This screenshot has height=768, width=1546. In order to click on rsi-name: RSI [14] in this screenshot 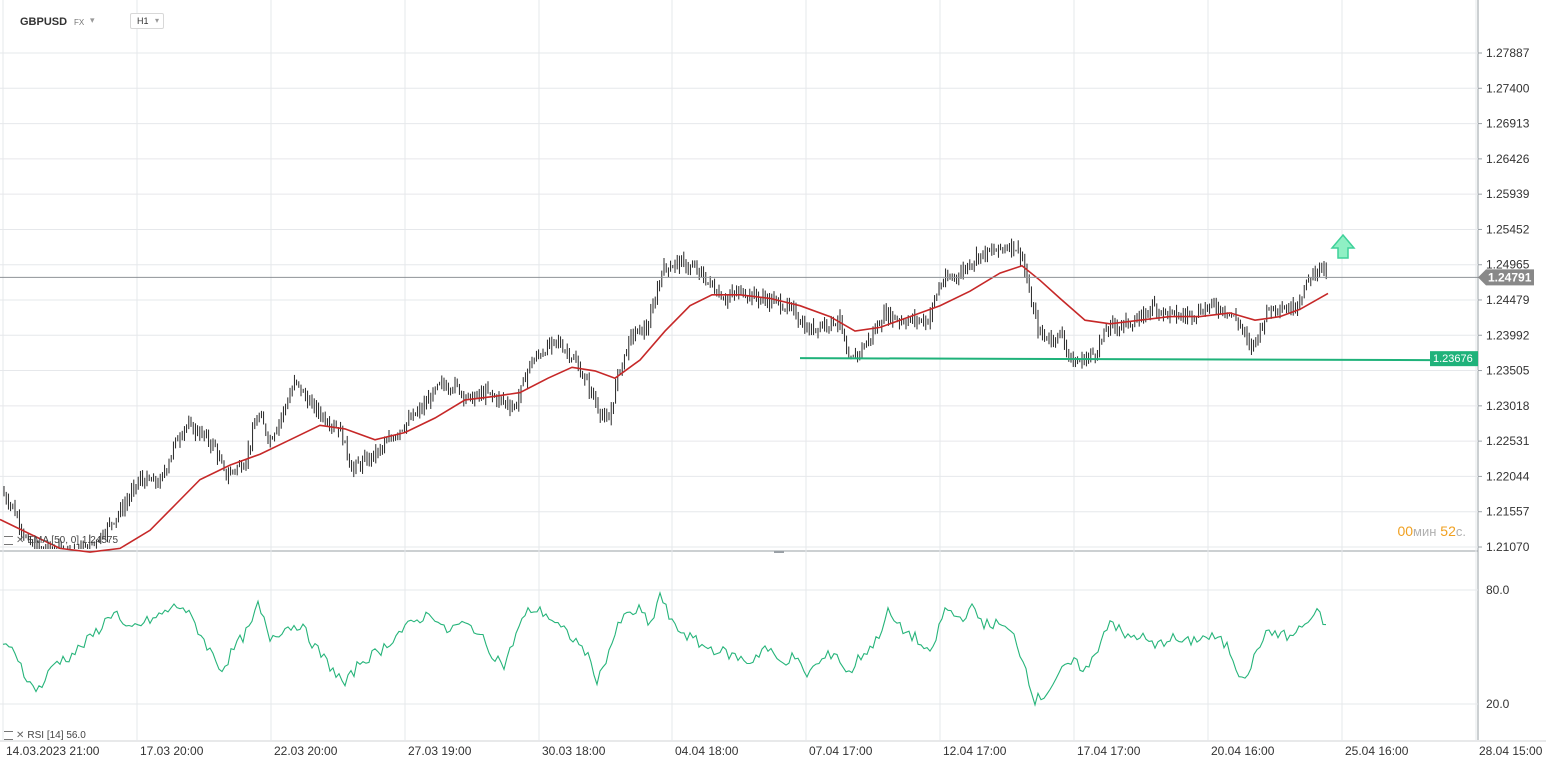, I will do `click(45, 735)`.